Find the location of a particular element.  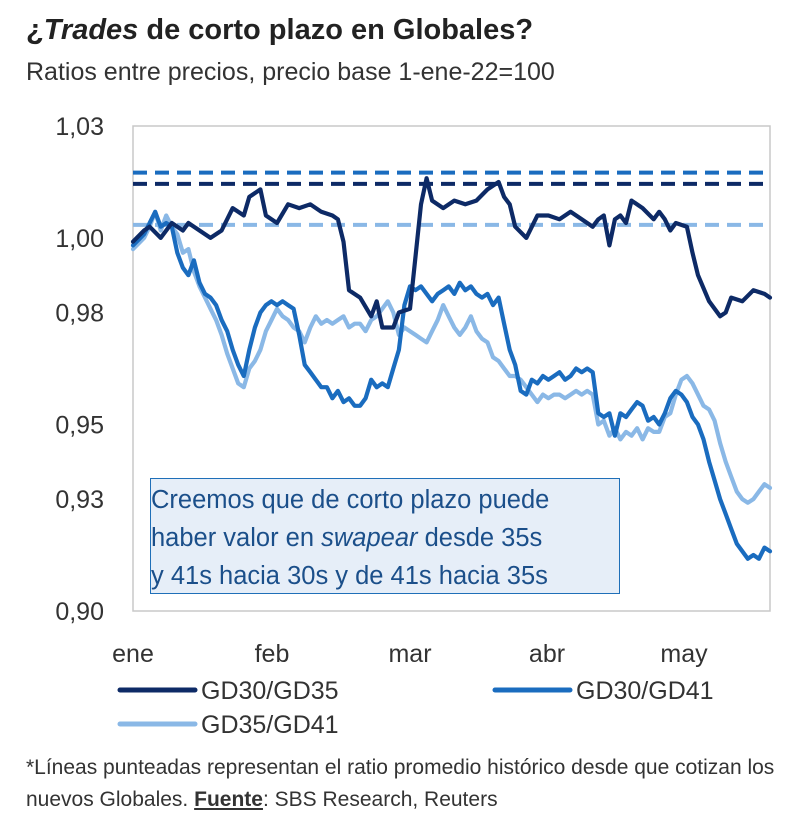

legend: GD30/GD35 GD30/GD41 GD35/GD41 is located at coordinates (415, 708).